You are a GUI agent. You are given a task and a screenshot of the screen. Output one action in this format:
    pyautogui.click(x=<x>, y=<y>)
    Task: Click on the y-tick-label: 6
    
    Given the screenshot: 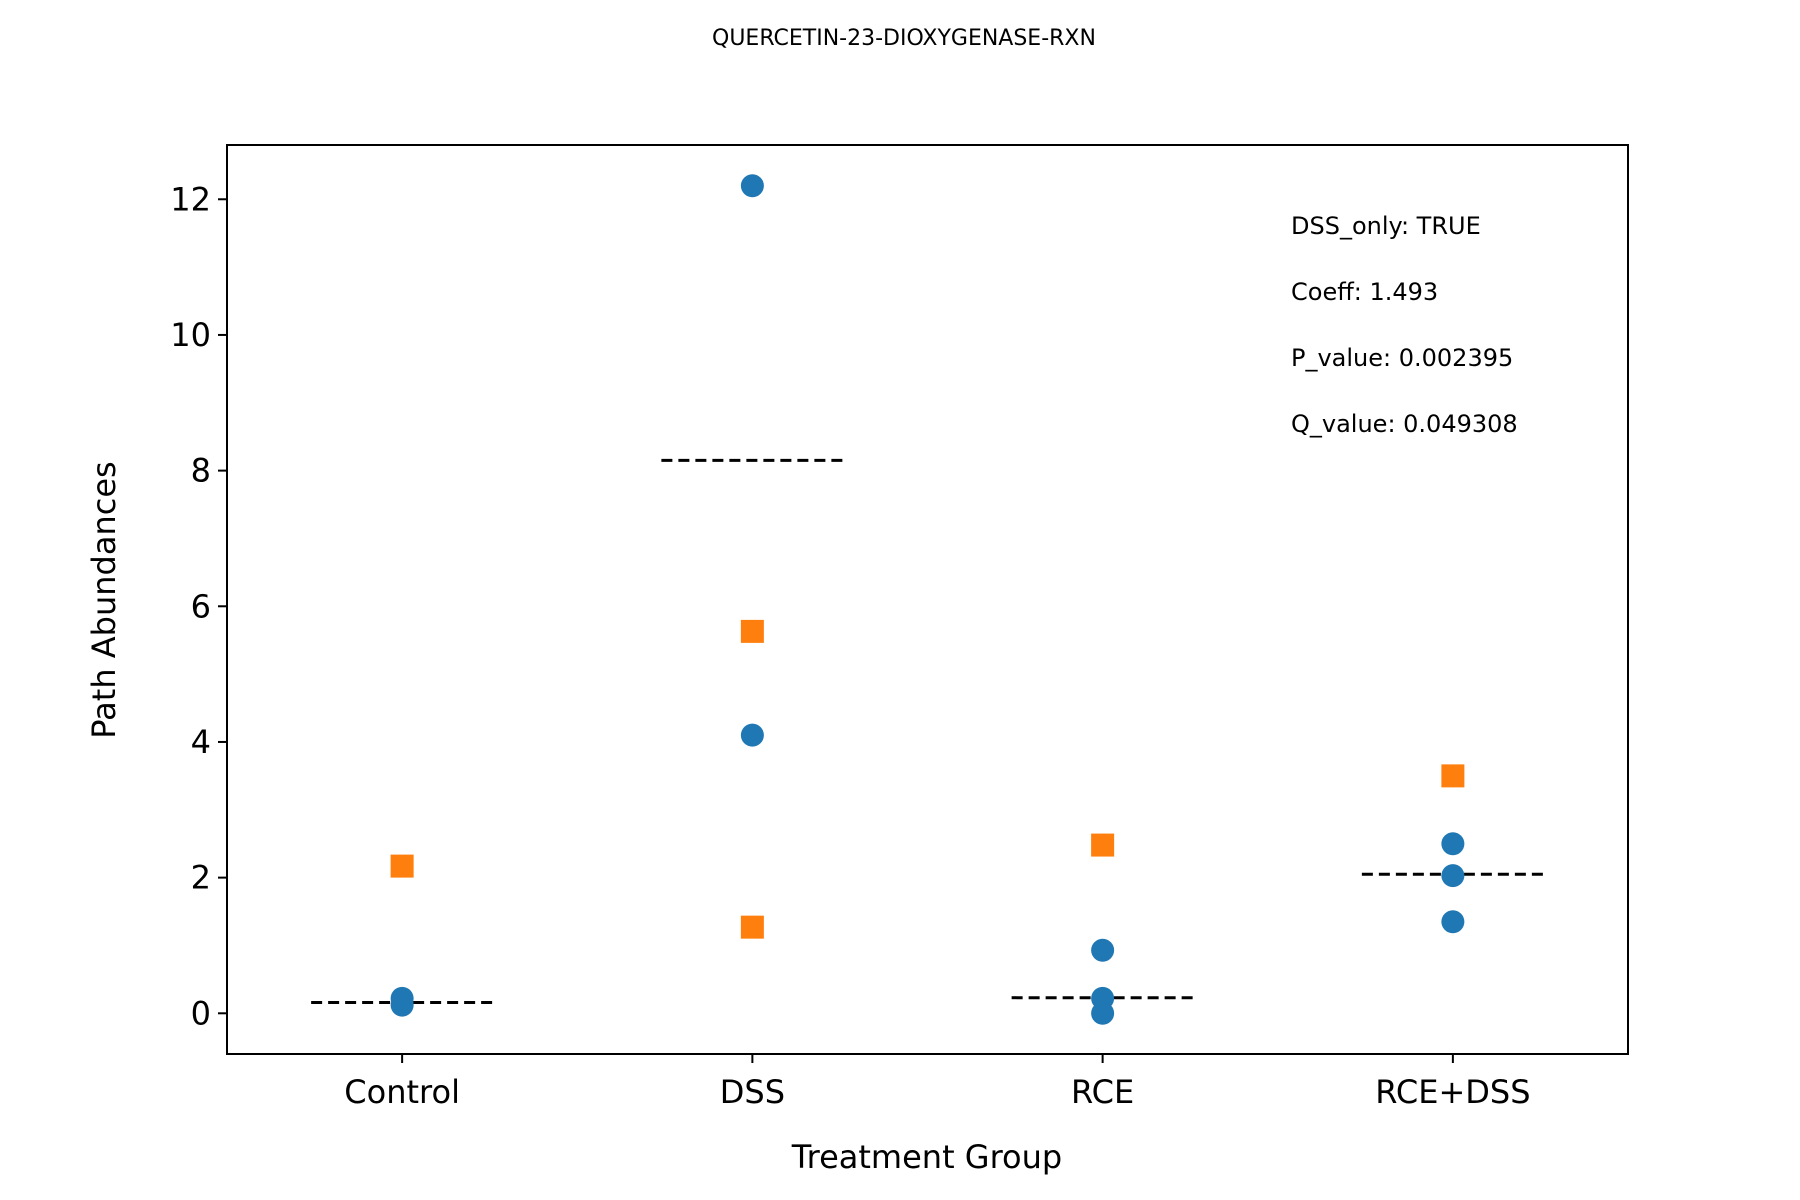 What is the action you would take?
    pyautogui.click(x=201, y=606)
    